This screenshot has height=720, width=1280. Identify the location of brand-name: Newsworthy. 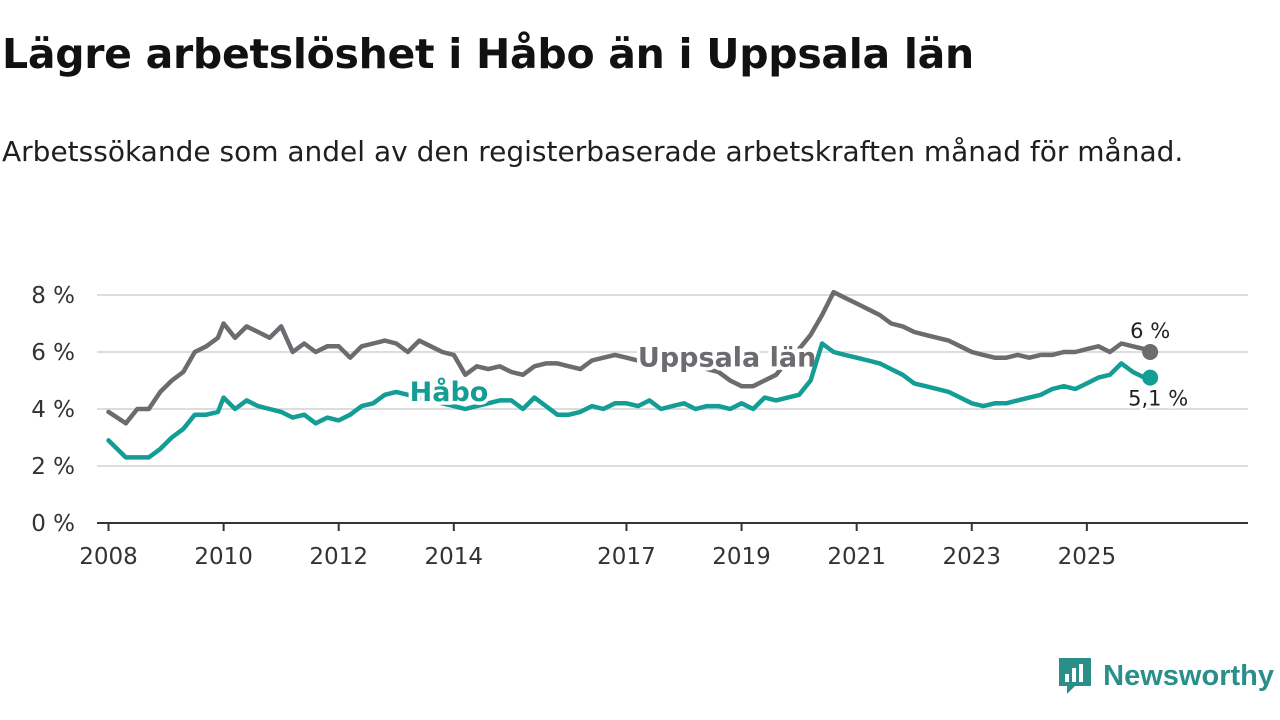
(1188, 675).